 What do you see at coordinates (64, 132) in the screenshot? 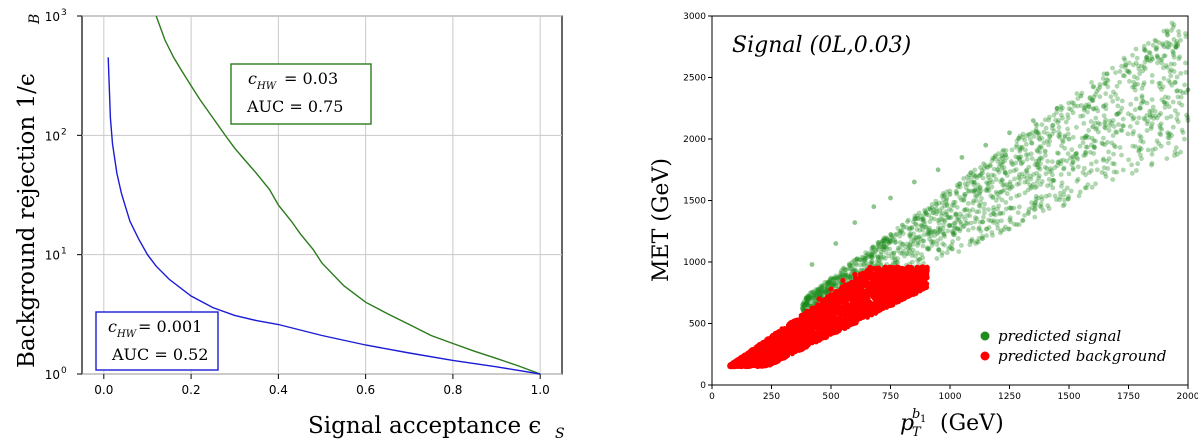
I see `roc-y-tick-exponent: 2` at bounding box center [64, 132].